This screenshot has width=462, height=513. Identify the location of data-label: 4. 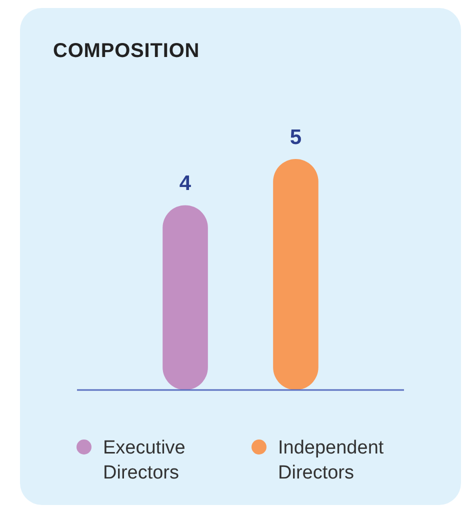
(185, 184).